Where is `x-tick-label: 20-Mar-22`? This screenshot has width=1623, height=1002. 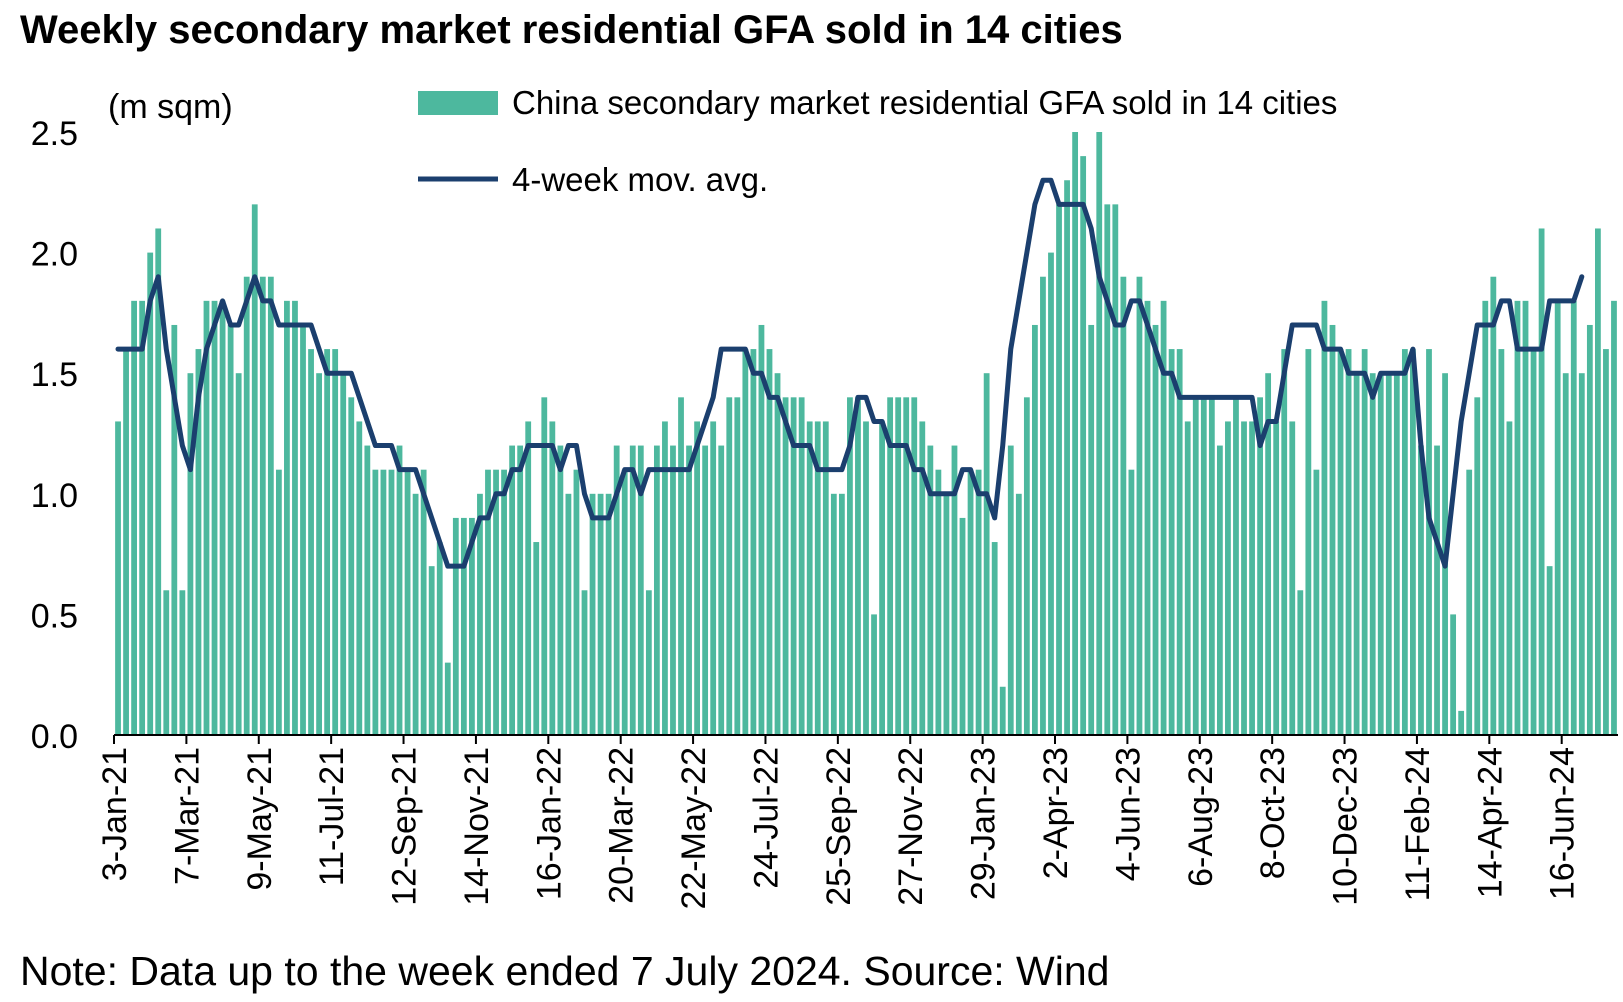 x-tick-label: 20-Mar-22 is located at coordinates (622, 825).